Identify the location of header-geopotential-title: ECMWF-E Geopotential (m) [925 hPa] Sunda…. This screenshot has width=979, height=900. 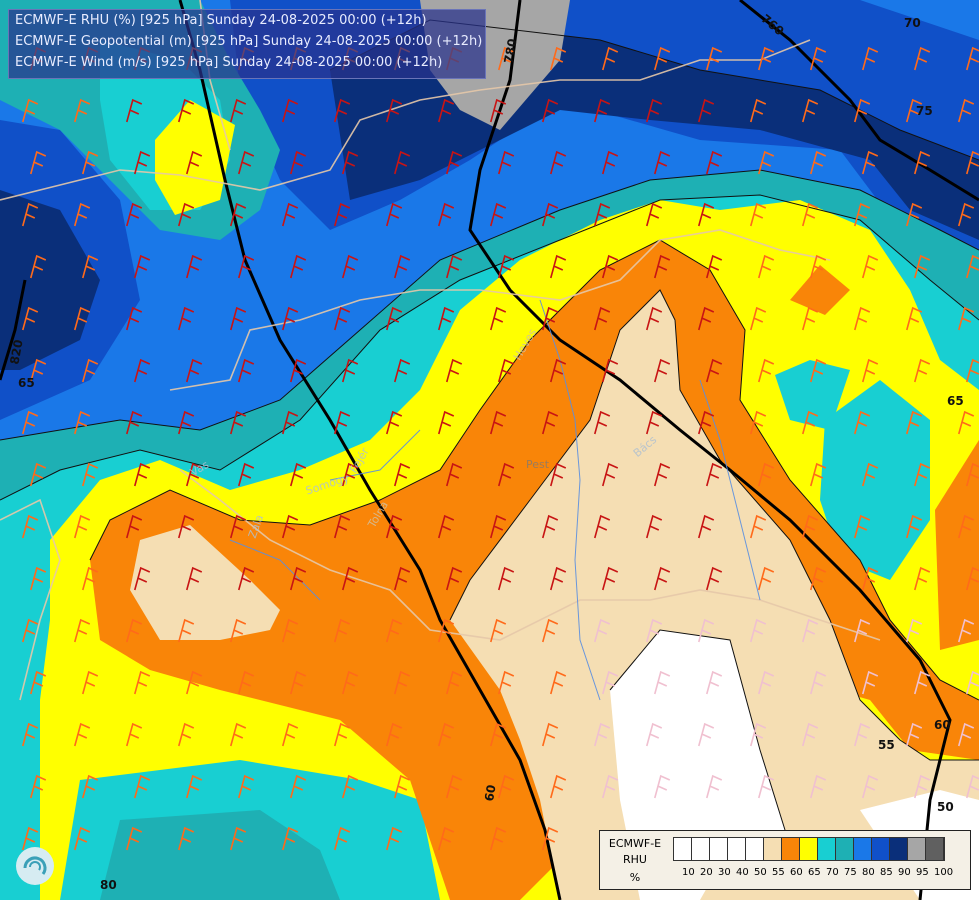
(249, 41).